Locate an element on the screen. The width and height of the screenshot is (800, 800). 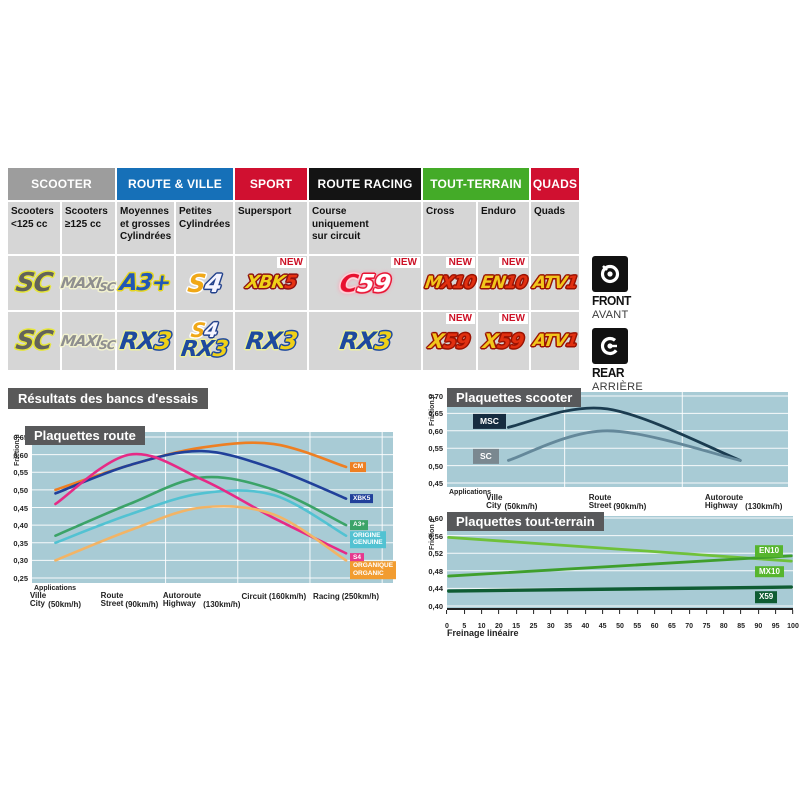
y-tick-label: 0,52 is located at coordinates (435, 554).